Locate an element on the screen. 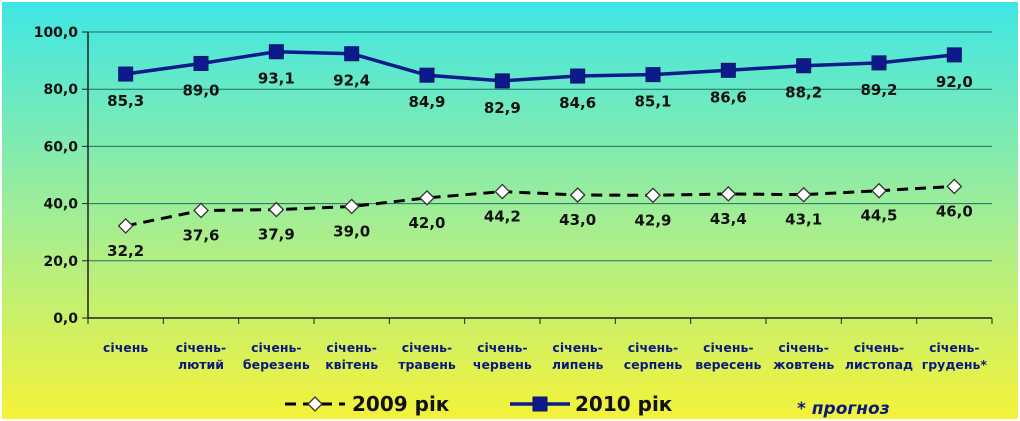 Image resolution: width=1020 pixels, height=421 pixels. series-2010-line is located at coordinates (540, 66).